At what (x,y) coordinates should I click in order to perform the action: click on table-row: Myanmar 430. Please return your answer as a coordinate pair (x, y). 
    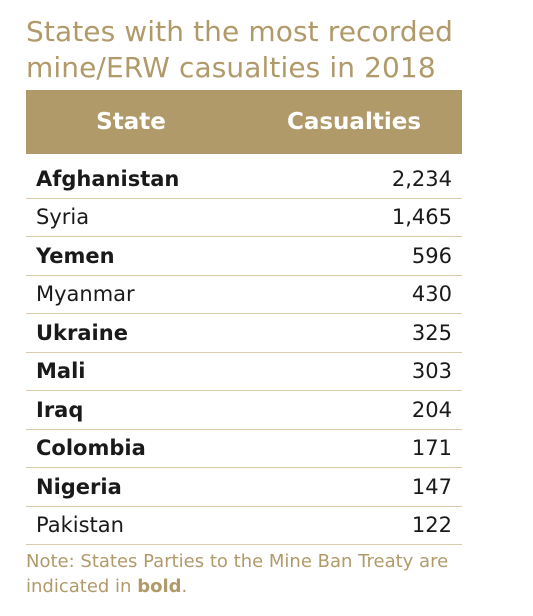
    Looking at the image, I should click on (244, 295).